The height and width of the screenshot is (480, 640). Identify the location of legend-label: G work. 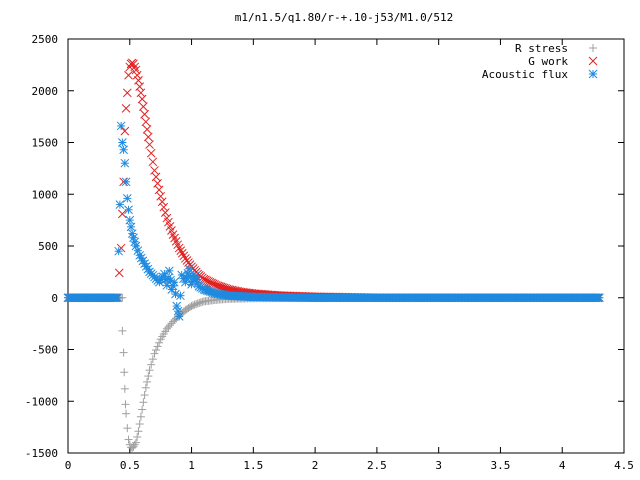
(548, 61).